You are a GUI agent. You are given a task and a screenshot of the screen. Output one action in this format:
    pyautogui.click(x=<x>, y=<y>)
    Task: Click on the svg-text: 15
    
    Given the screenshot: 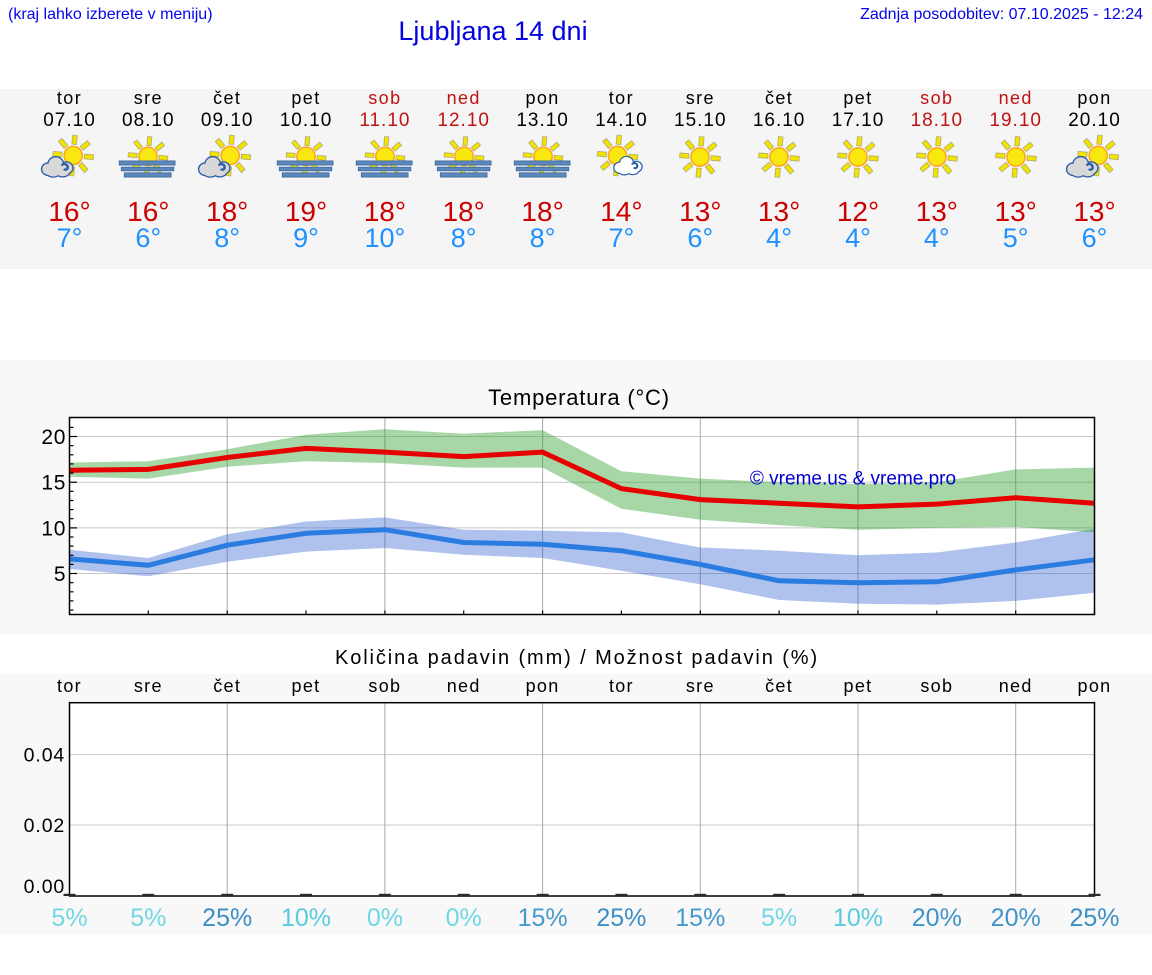 What is the action you would take?
    pyautogui.click(x=53, y=483)
    